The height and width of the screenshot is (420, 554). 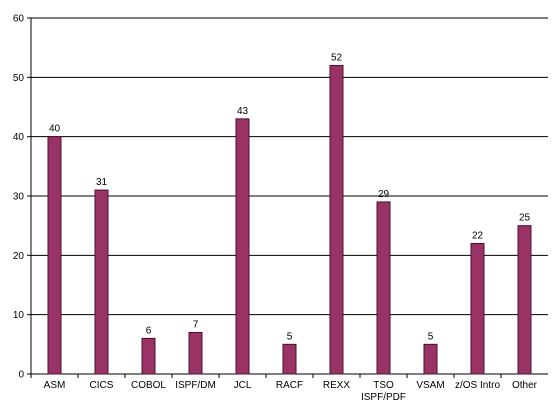 I want to click on data-label: 43, so click(x=243, y=111).